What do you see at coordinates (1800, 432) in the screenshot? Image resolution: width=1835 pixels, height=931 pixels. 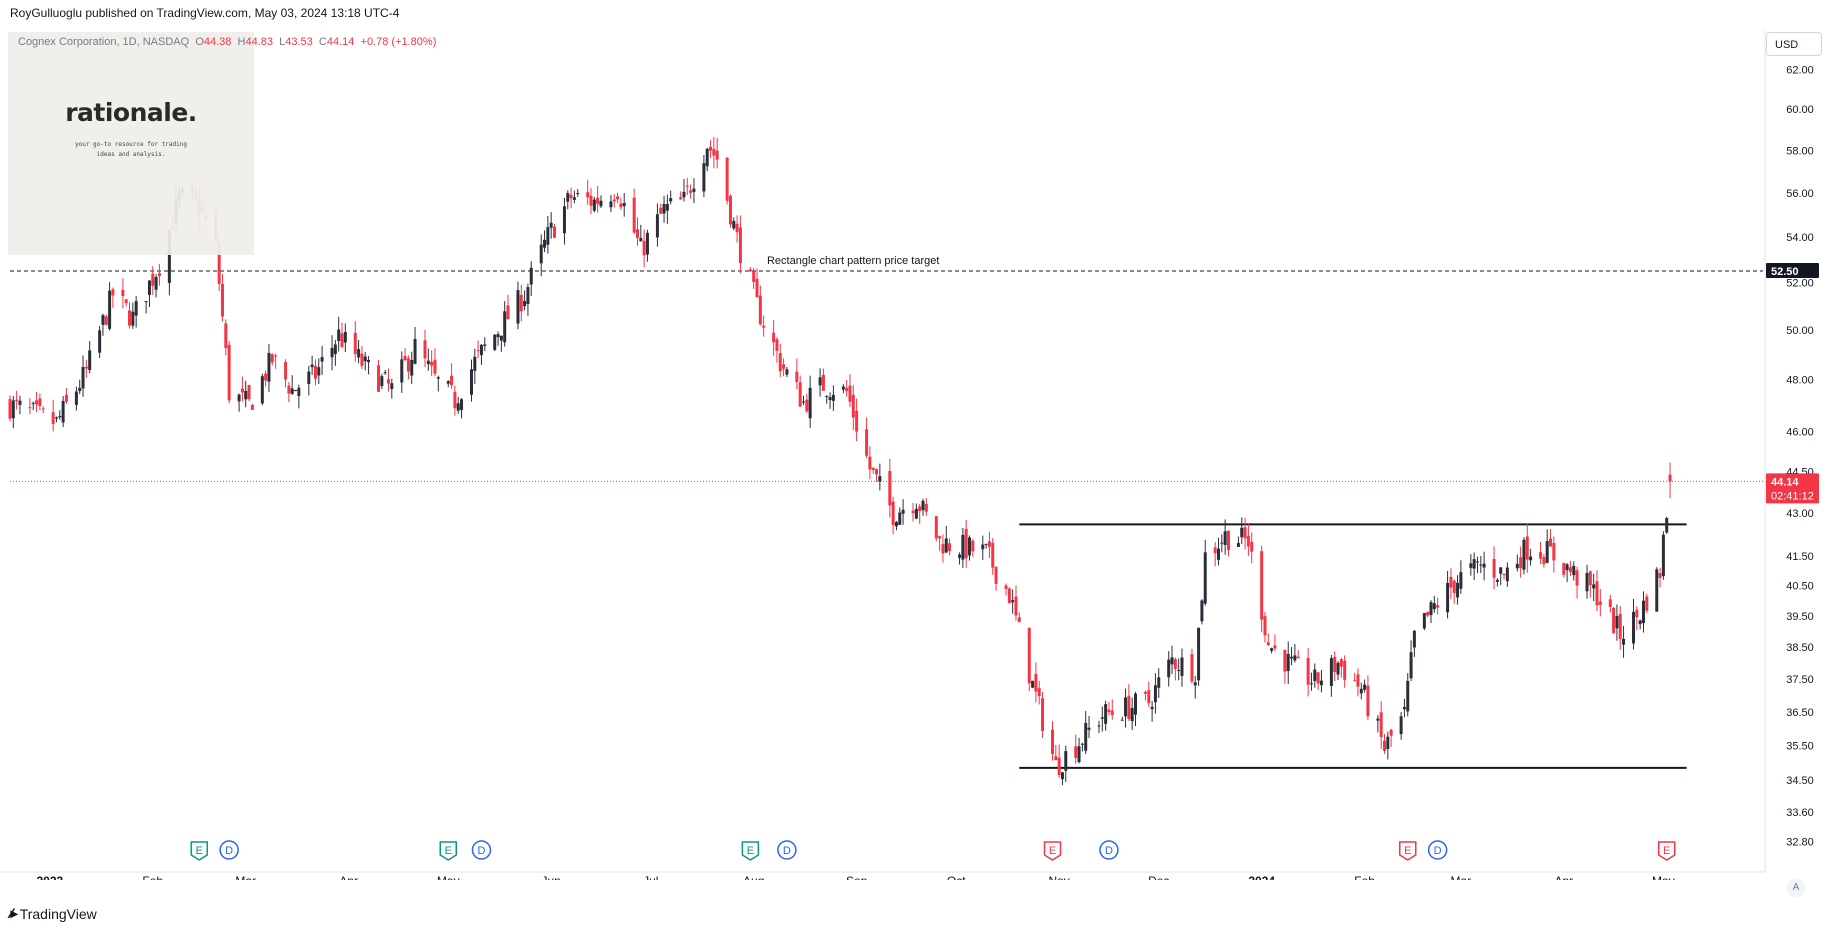 I see `y-tick-label: 46.00` at bounding box center [1800, 432].